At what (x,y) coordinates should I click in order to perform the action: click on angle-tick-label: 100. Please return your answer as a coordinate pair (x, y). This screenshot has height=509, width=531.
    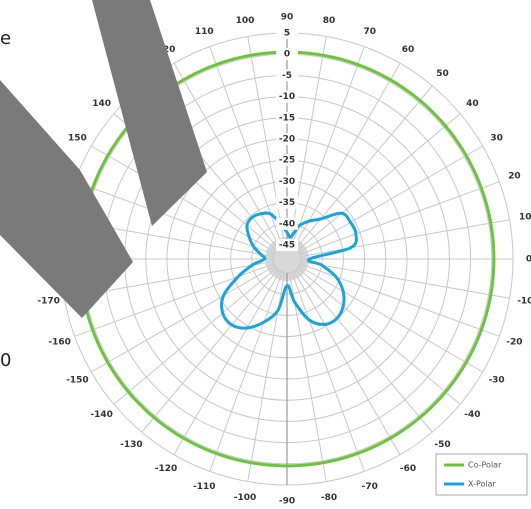
    Looking at the image, I should click on (245, 21).